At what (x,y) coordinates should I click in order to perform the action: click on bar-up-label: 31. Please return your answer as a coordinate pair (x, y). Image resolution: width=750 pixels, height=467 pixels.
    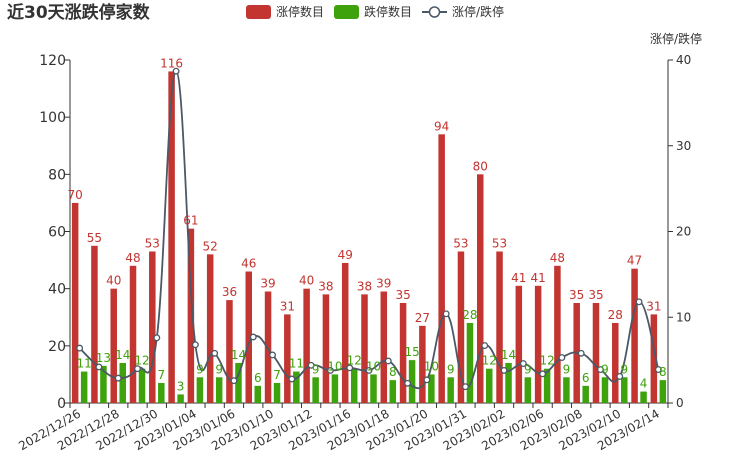
    Looking at the image, I should click on (287, 306).